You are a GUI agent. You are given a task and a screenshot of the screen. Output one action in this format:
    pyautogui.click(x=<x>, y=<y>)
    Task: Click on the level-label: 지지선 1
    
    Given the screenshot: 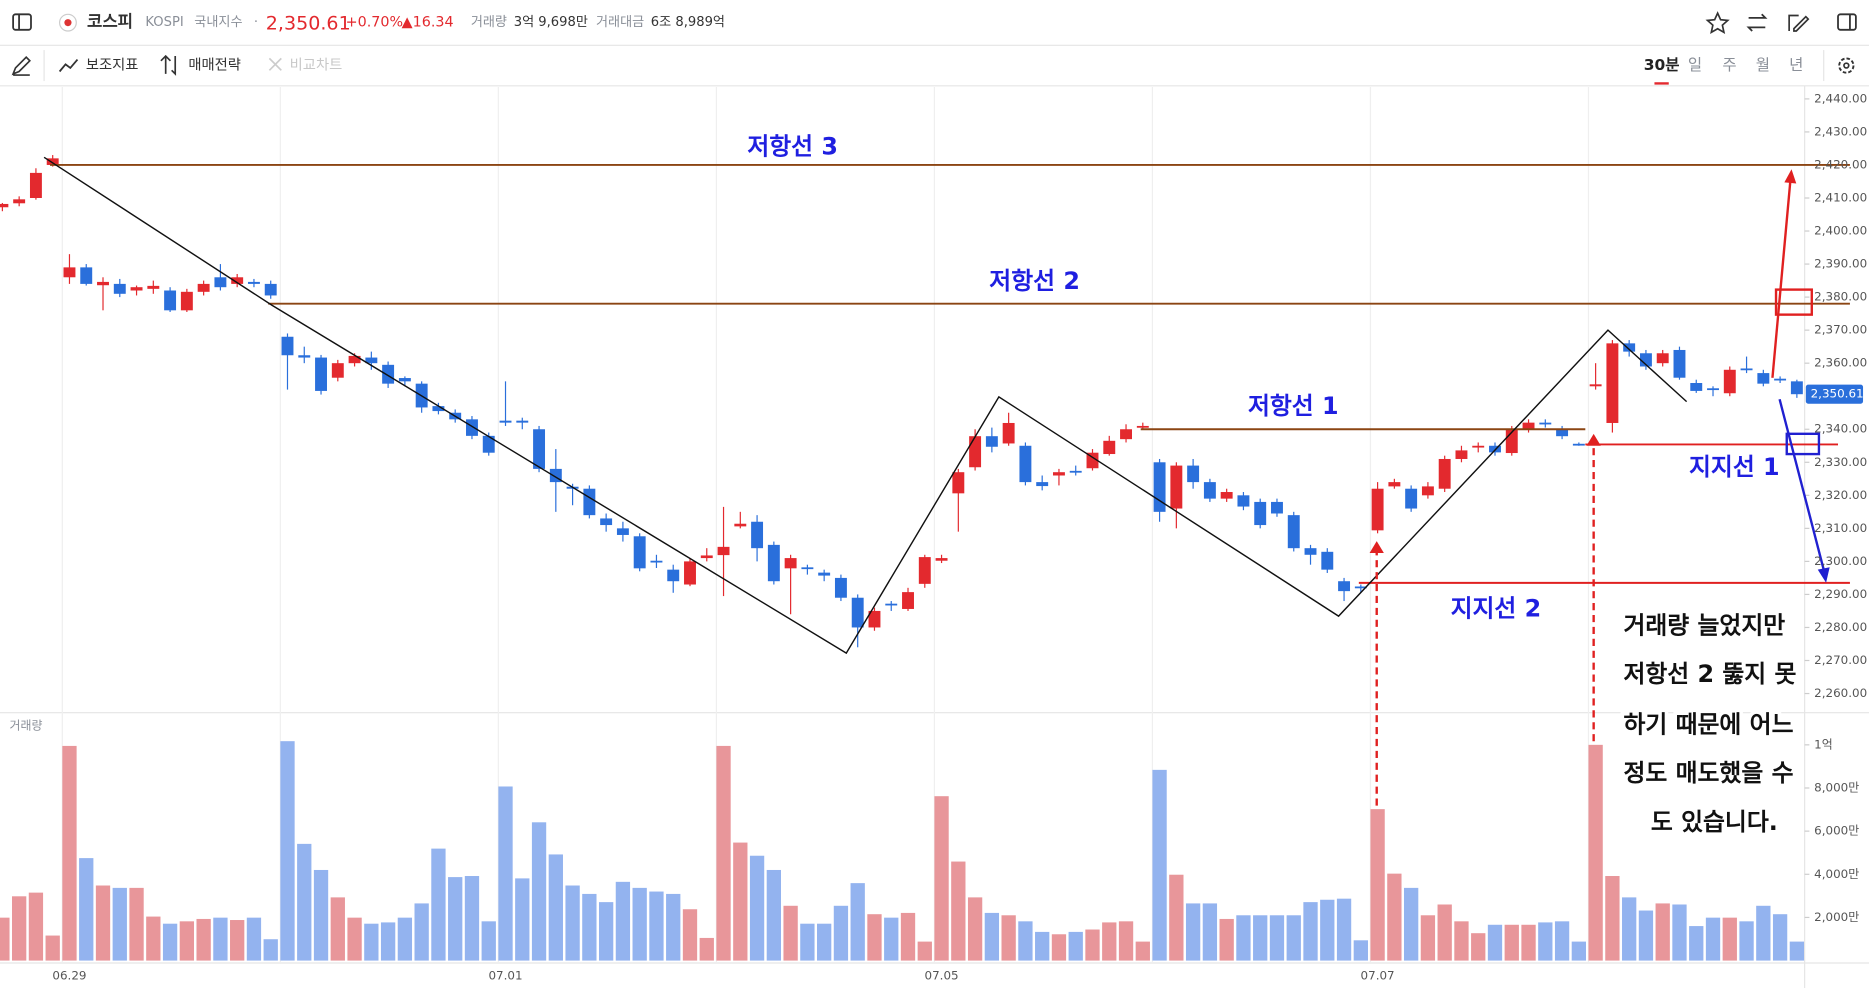 What is the action you would take?
    pyautogui.click(x=1734, y=467)
    